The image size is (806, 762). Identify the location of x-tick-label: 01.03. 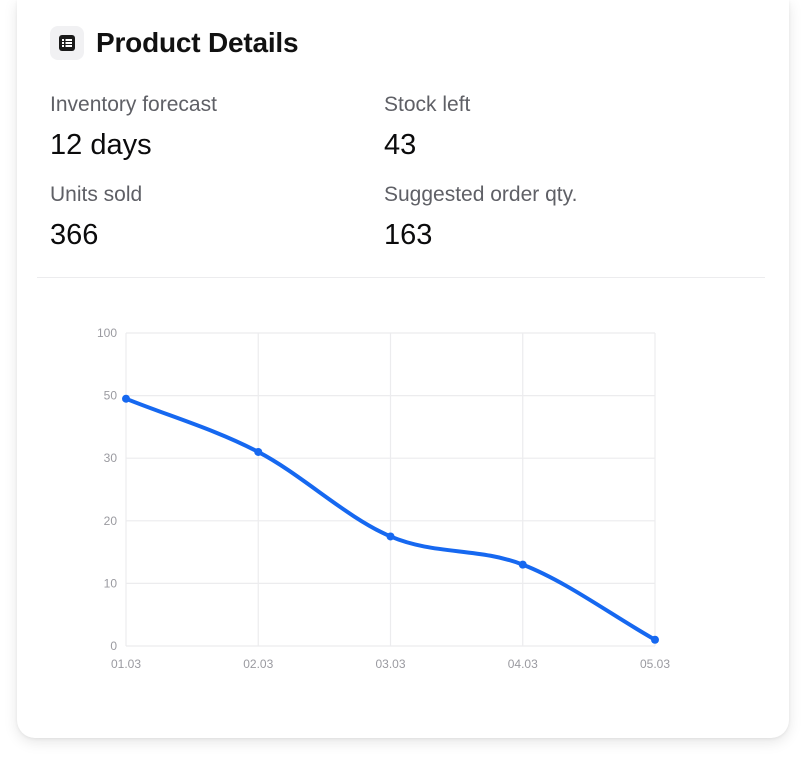
(126, 664).